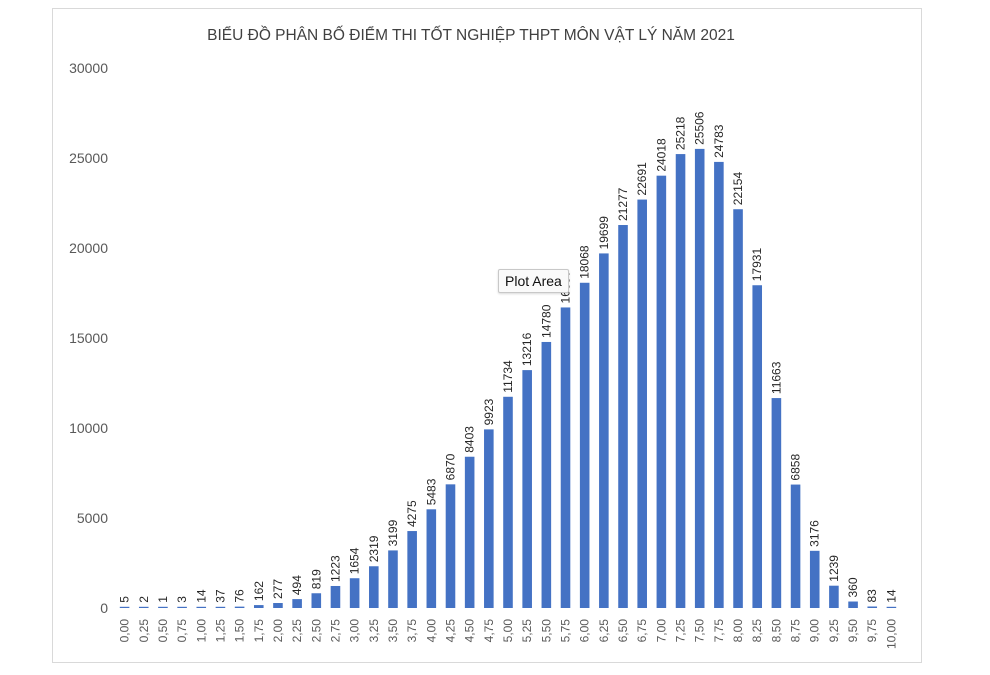 This screenshot has width=990, height=675. Describe the element at coordinates (393, 532) in the screenshot. I see `bar-value-label: 3199` at that location.